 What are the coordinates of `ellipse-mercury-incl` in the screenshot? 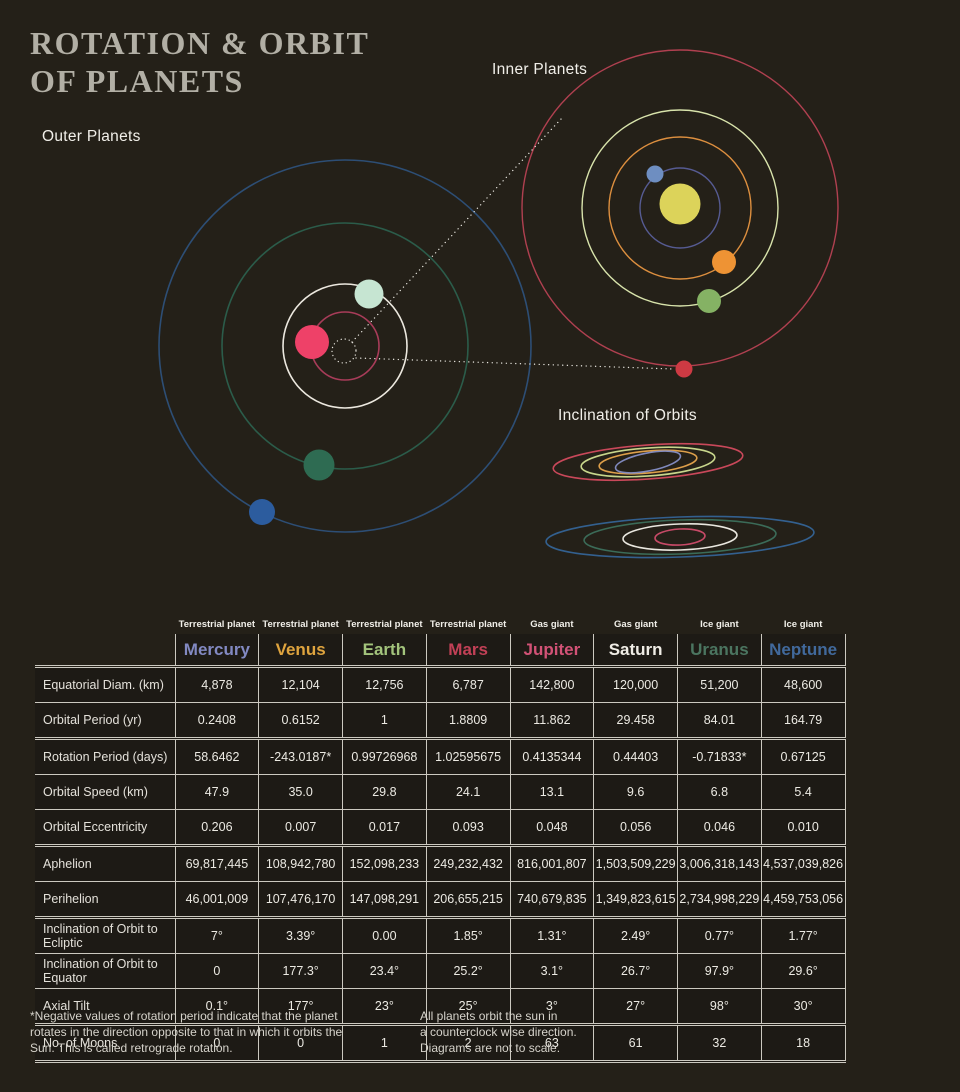 It's located at (648, 462).